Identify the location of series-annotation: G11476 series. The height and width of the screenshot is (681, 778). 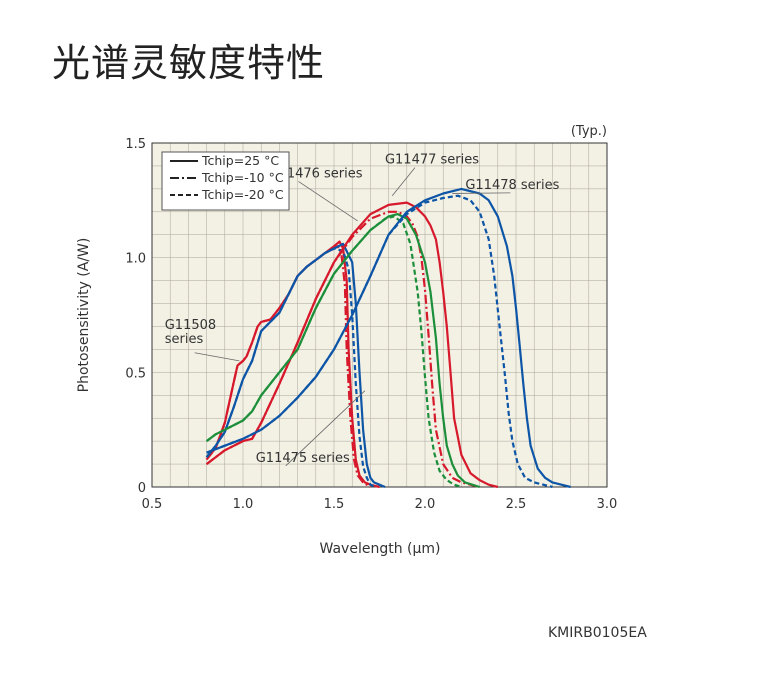
(315, 173).